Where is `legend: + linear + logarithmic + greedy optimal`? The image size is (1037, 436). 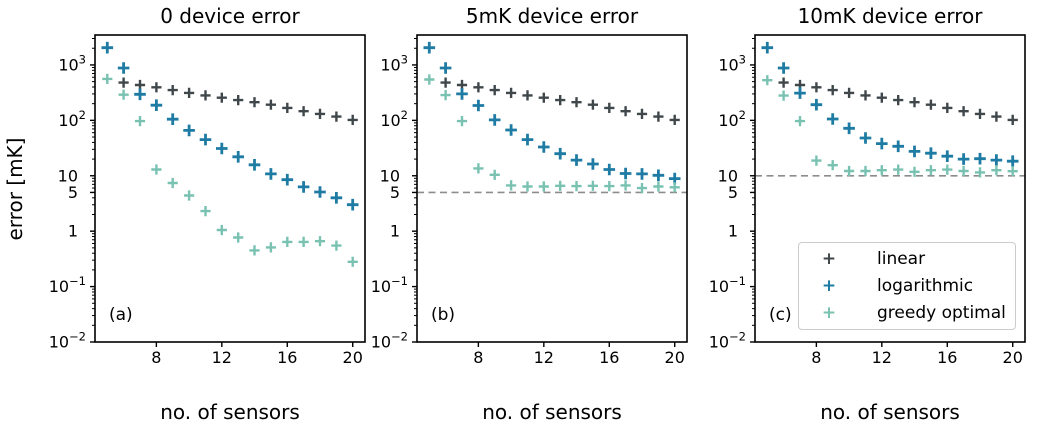
legend: + linear + logarithmic + greedy optimal is located at coordinates (907, 286).